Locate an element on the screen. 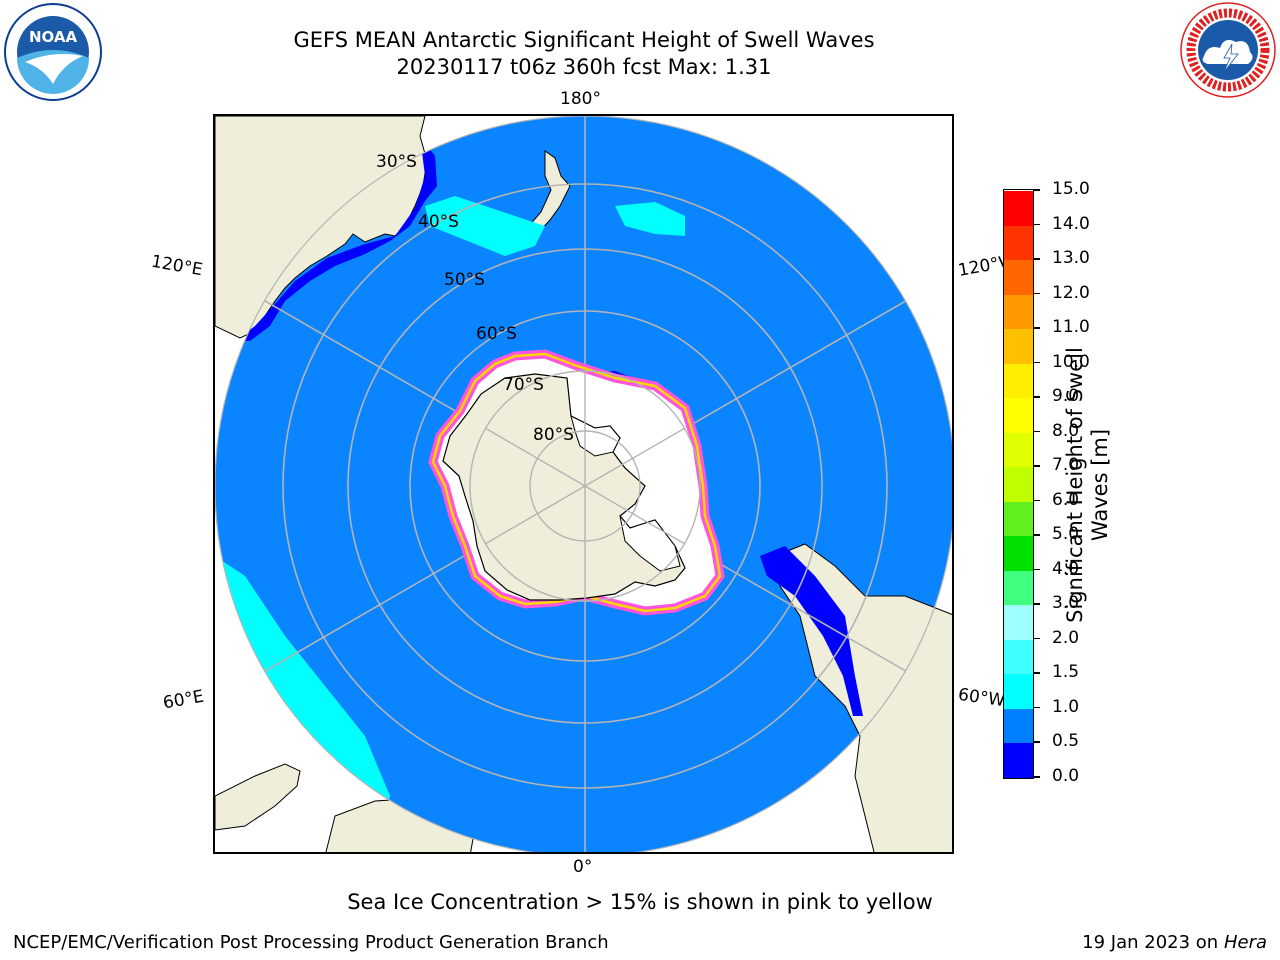  lon-label-180: 180° is located at coordinates (580, 99).